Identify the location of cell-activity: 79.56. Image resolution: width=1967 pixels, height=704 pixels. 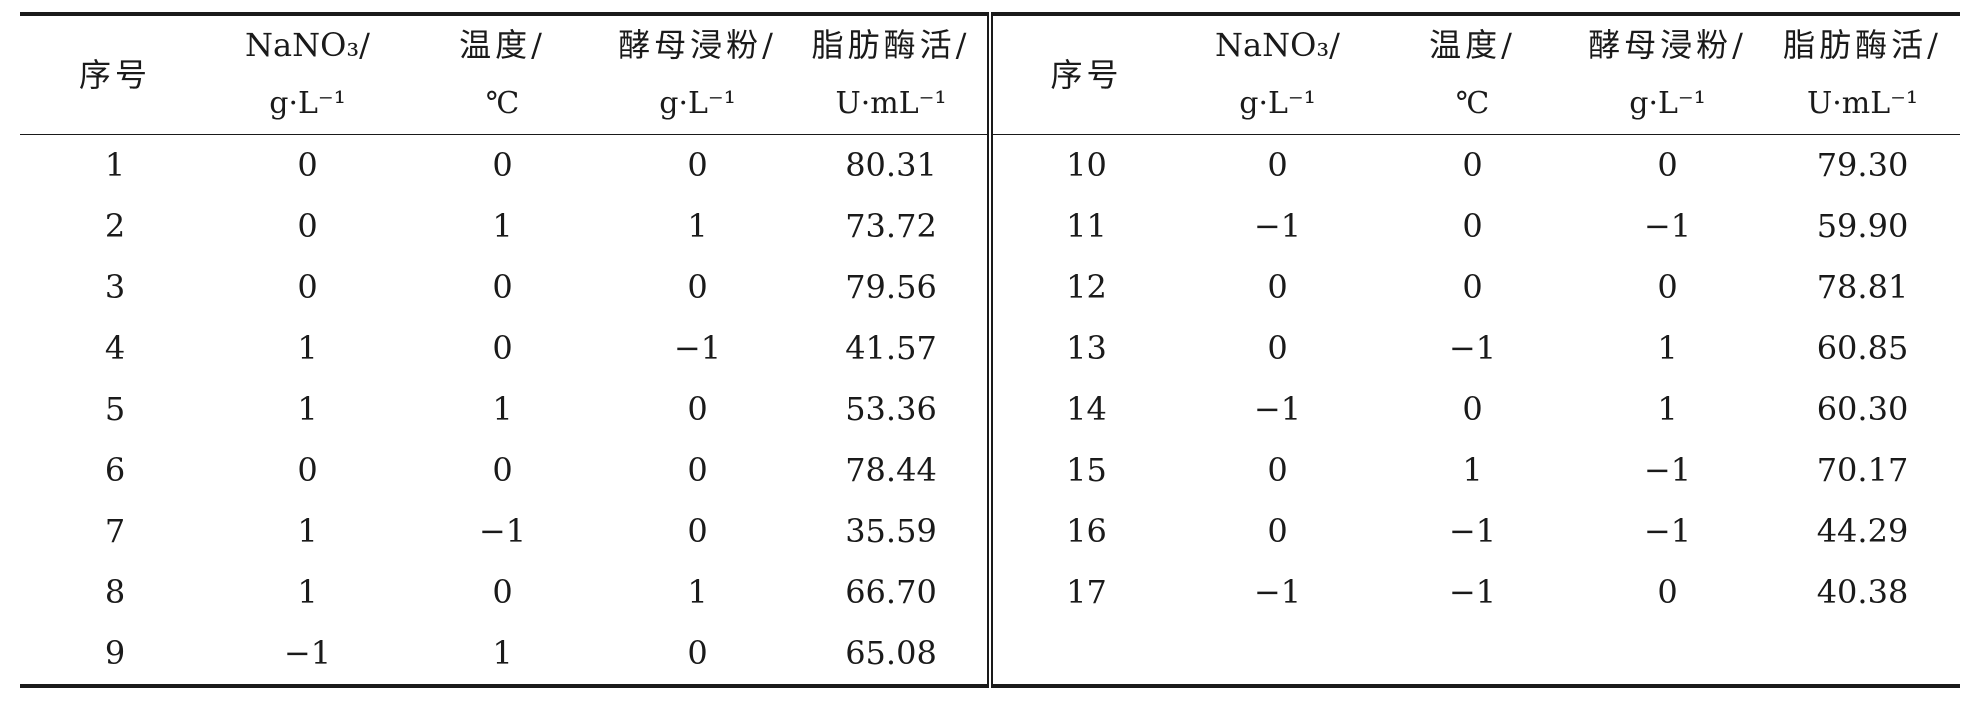
(894, 287).